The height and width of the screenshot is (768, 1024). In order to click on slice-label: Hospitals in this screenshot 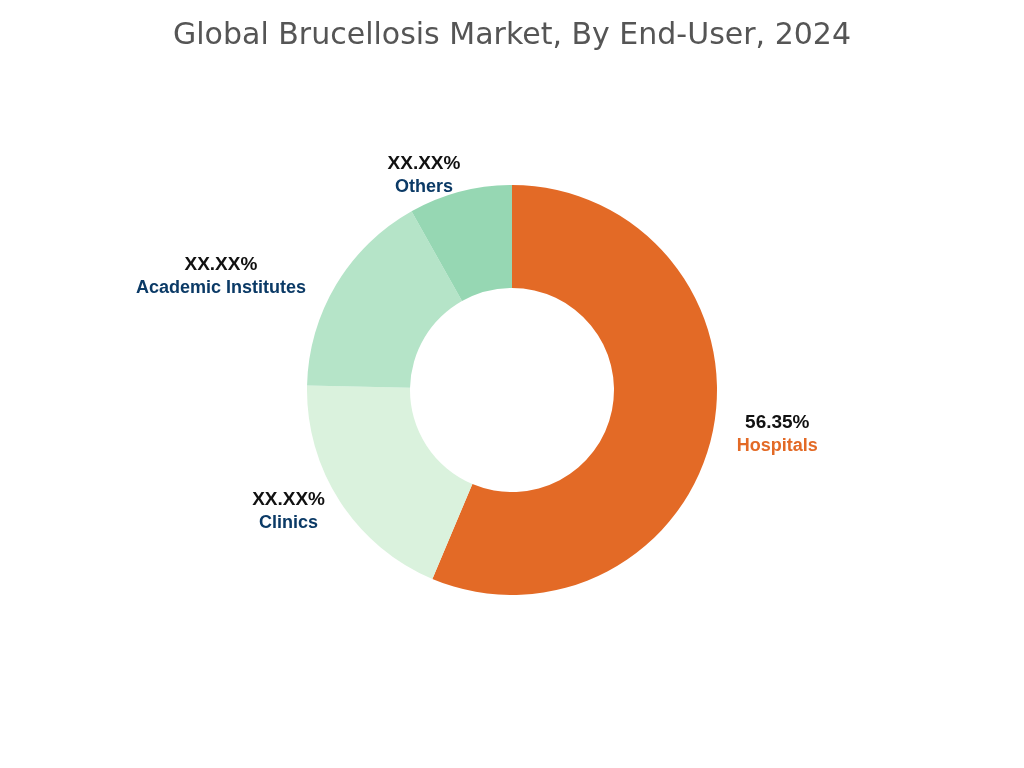, I will do `click(777, 444)`.